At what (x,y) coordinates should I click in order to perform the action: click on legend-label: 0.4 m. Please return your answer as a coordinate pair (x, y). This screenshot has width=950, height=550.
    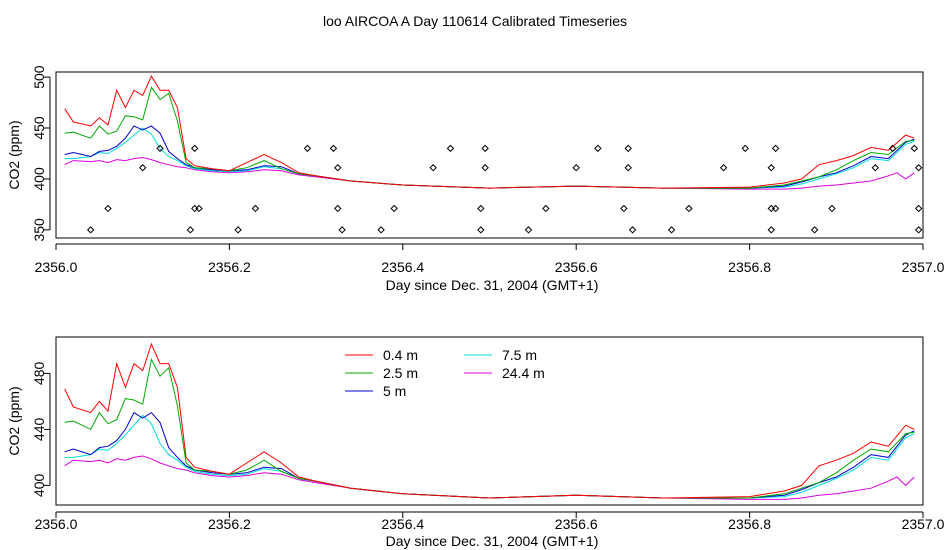
    Looking at the image, I should click on (400, 355).